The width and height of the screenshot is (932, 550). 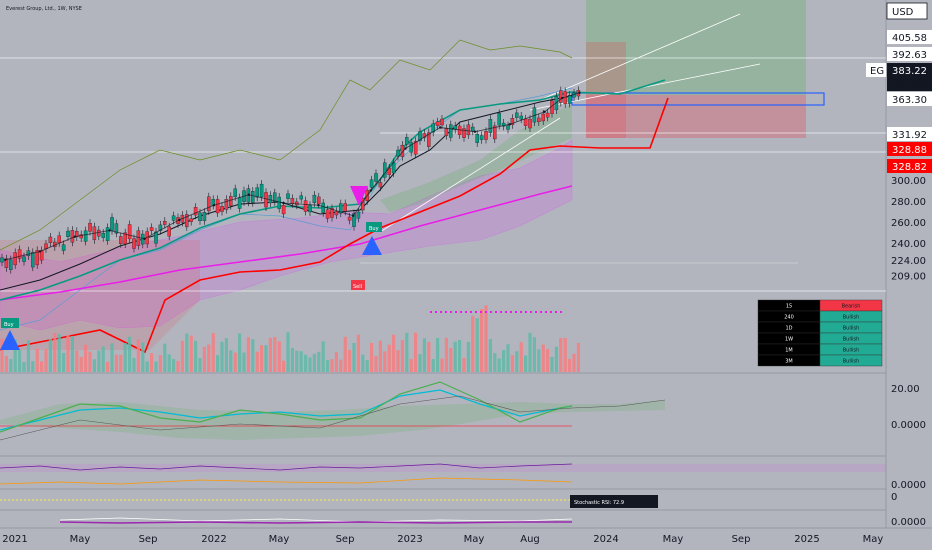 What do you see at coordinates (358, 285) in the screenshot?
I see `sell-label-box` at bounding box center [358, 285].